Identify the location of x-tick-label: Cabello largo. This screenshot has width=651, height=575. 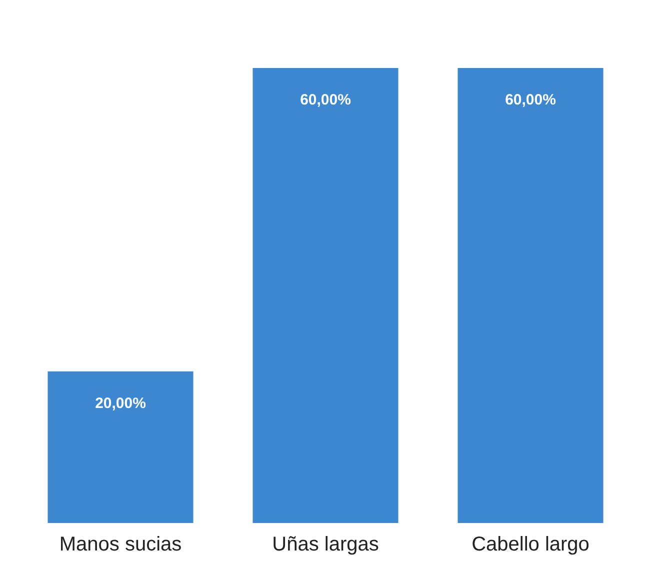
(531, 545).